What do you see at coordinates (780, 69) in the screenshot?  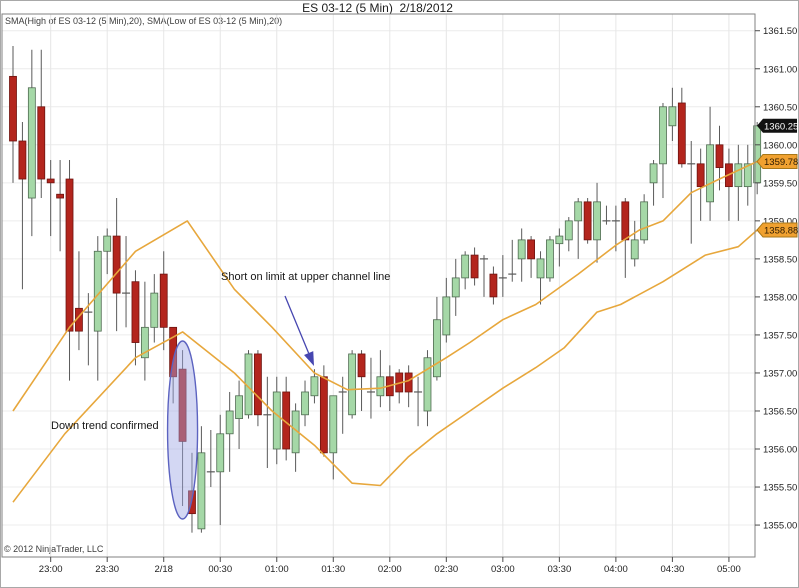 I see `price-tick-label: 1361.00` at bounding box center [780, 69].